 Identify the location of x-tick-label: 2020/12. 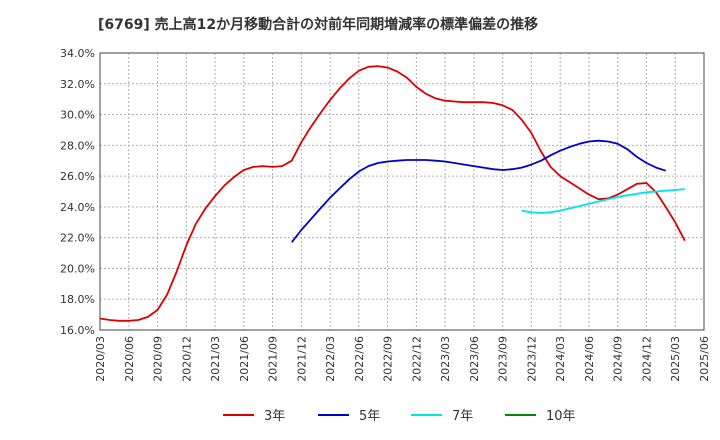
(186, 359).